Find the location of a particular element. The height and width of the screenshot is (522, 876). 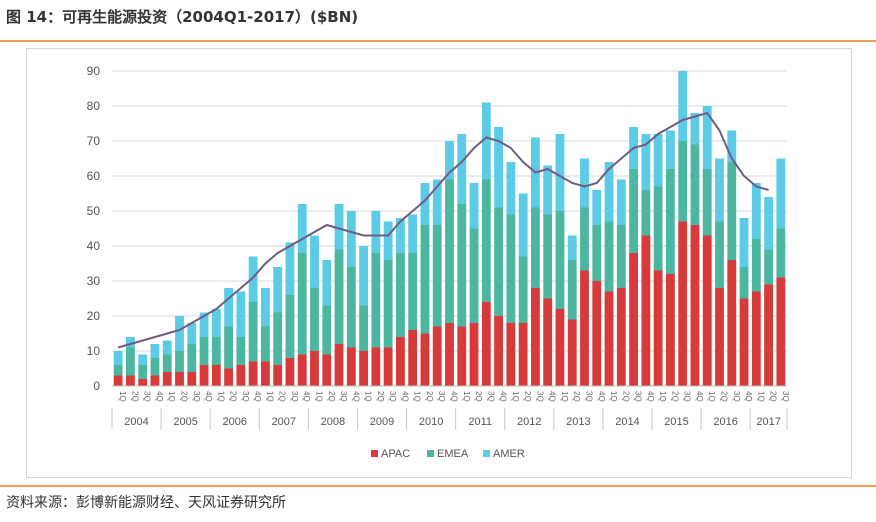

x-year-label: 2013 is located at coordinates (578, 422).